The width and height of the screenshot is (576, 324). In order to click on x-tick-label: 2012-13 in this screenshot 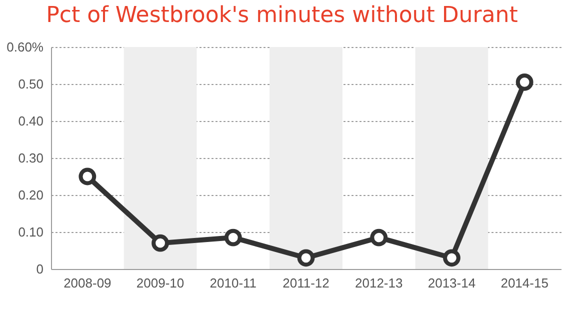, I will do `click(379, 283)`.